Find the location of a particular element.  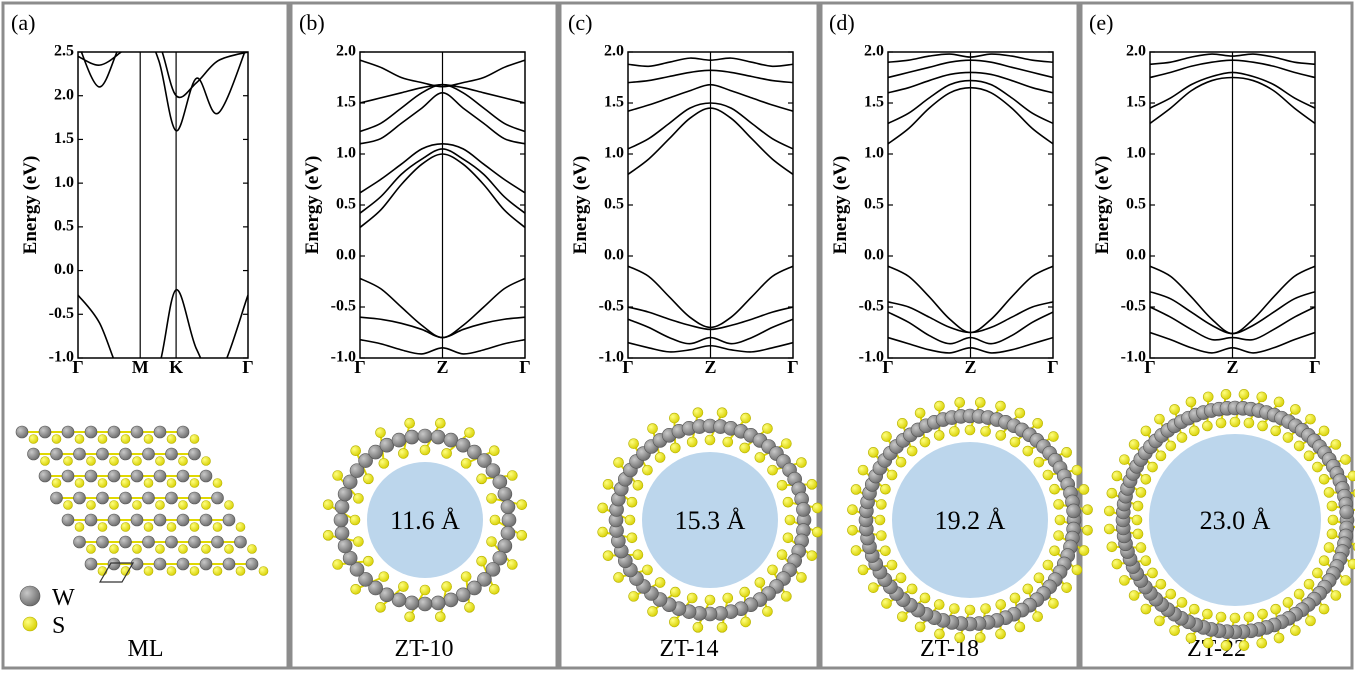

y-tick-label: 0.5 is located at coordinates (874, 204).